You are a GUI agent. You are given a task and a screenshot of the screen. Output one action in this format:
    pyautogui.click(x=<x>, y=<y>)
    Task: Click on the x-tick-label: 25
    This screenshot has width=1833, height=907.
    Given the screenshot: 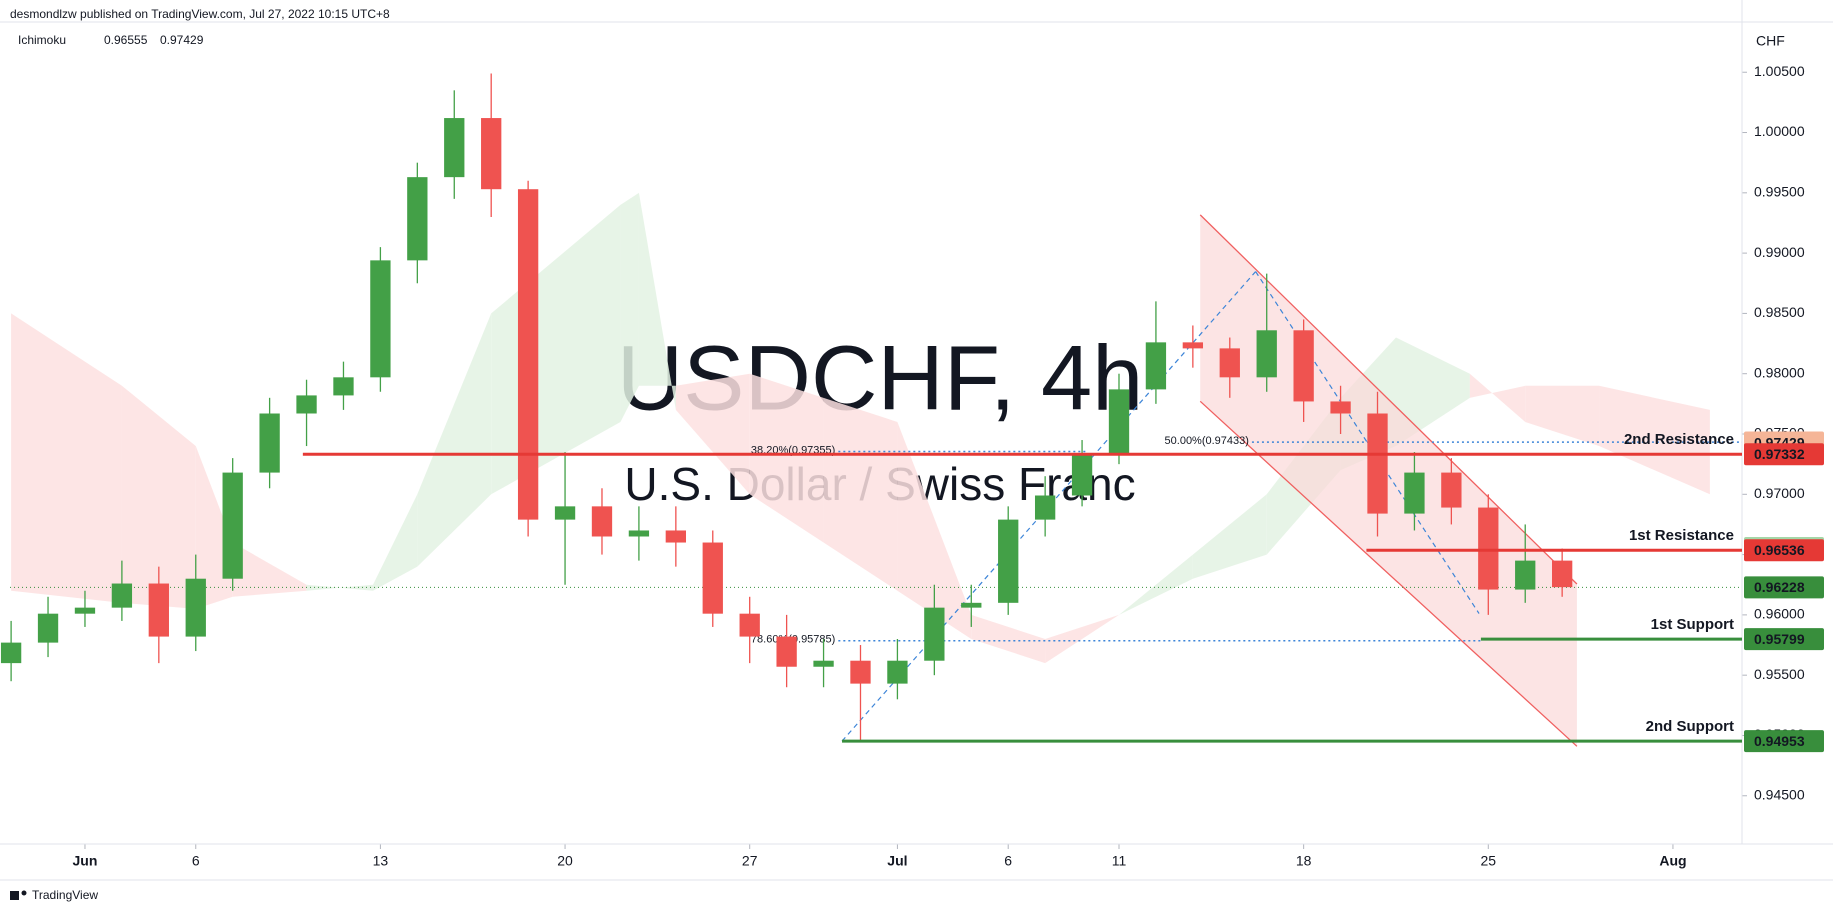 What is the action you would take?
    pyautogui.click(x=1489, y=861)
    